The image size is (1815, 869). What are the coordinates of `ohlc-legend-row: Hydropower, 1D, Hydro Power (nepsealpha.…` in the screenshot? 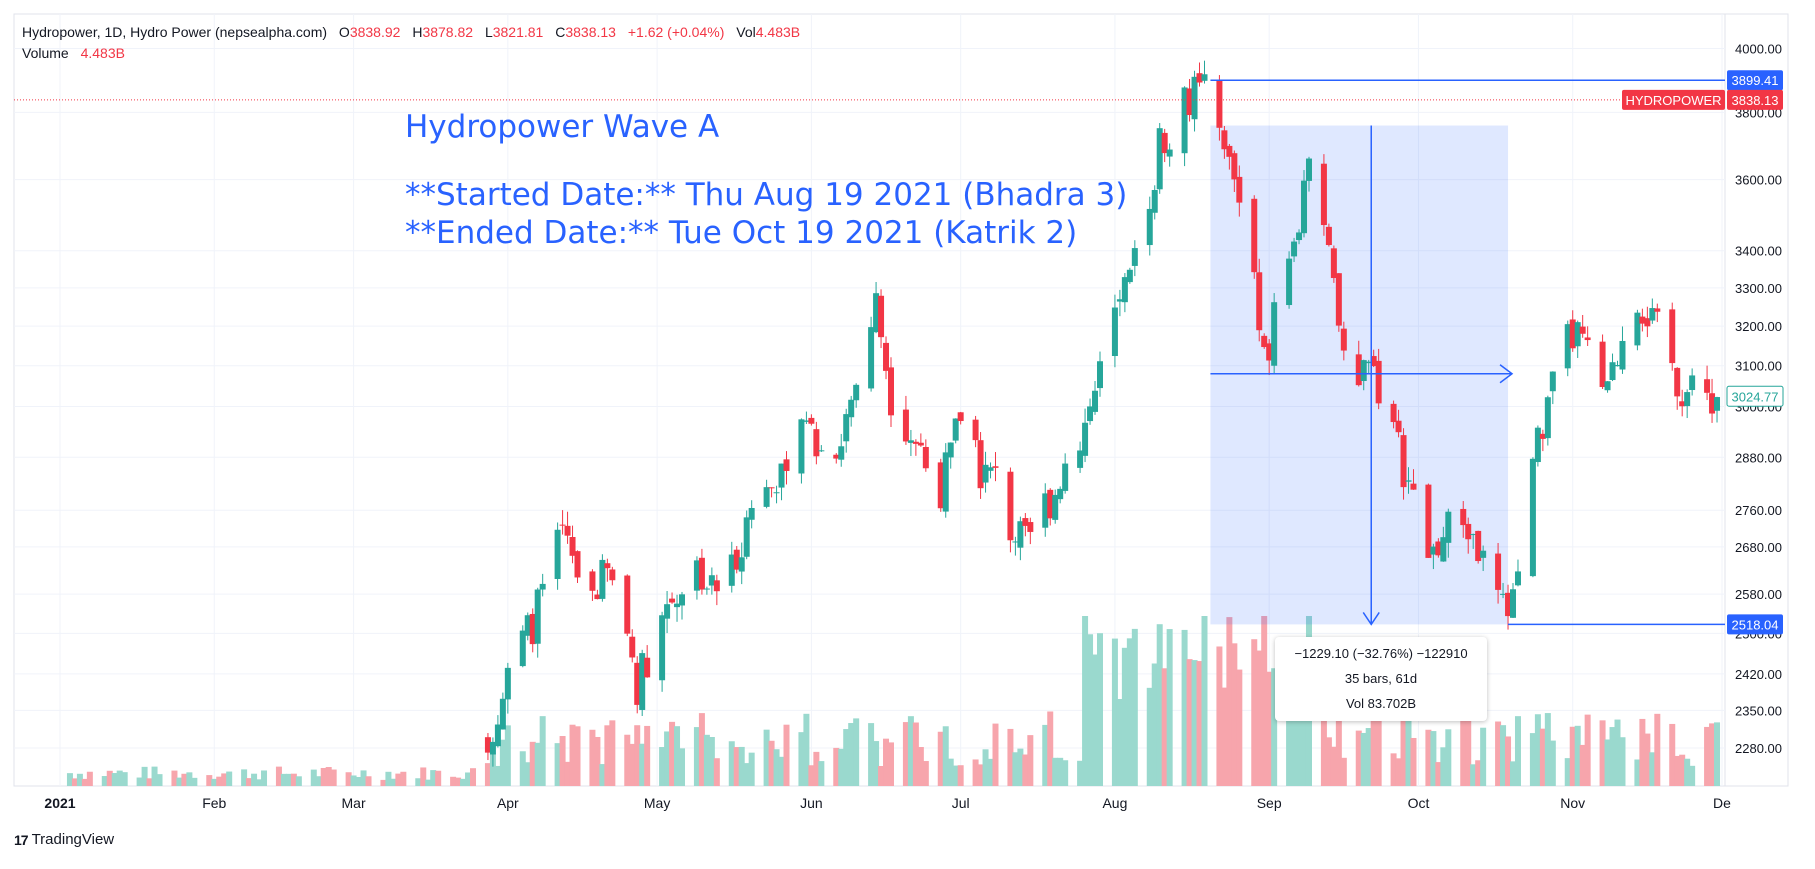 It's located at (411, 32).